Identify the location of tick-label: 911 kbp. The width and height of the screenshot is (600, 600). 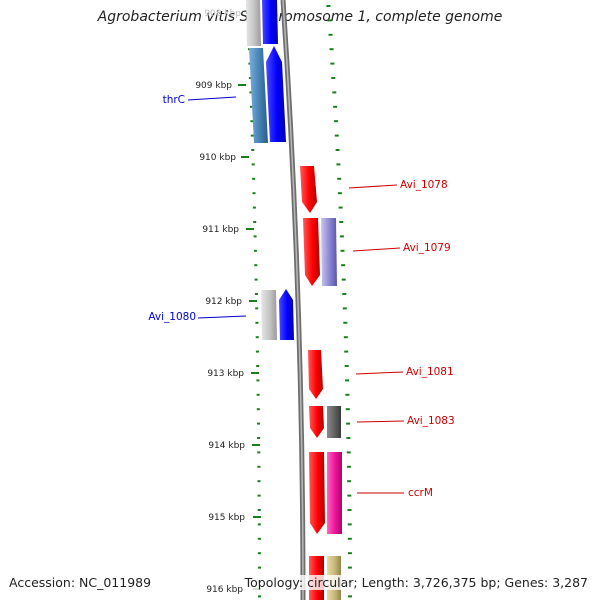
(220, 230).